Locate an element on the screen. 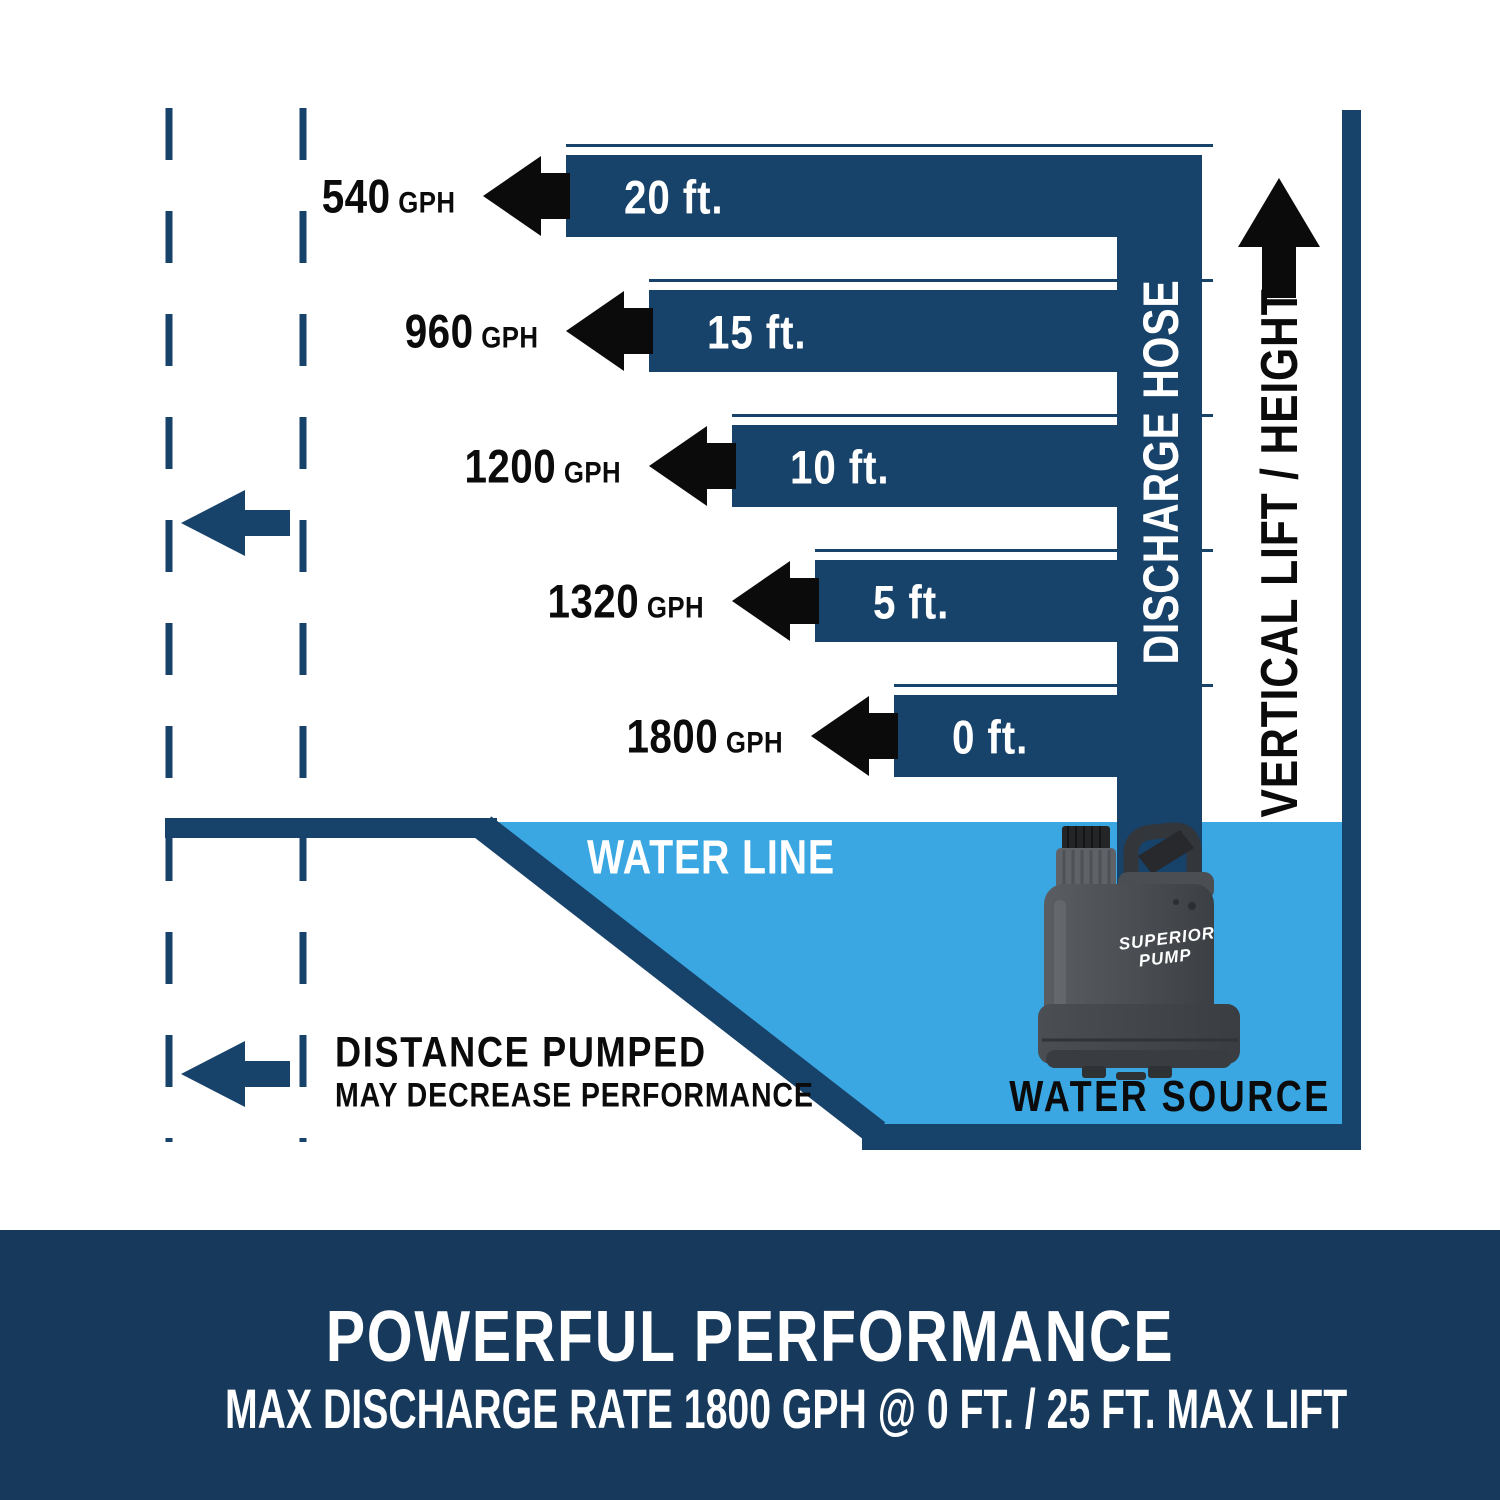 Image resolution: width=1500 pixels, height=1500 pixels. gph-label-10ft: 1200 GPH is located at coordinates (542, 466).